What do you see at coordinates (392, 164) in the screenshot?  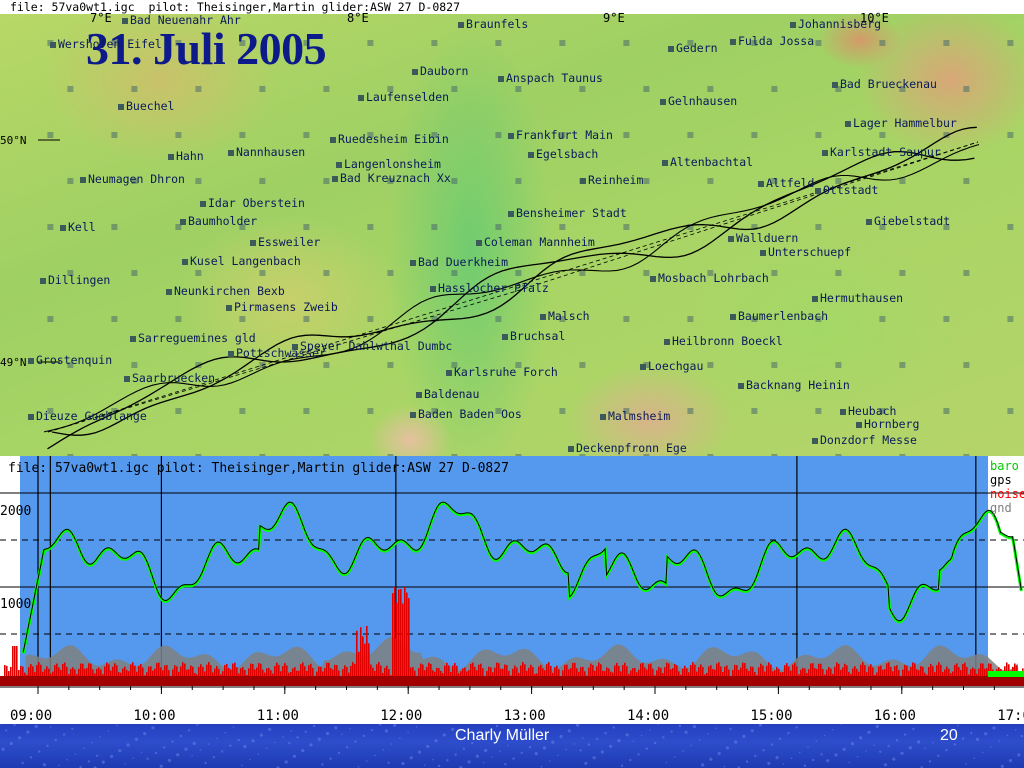 I see `place-name: Langenlonsheim` at bounding box center [392, 164].